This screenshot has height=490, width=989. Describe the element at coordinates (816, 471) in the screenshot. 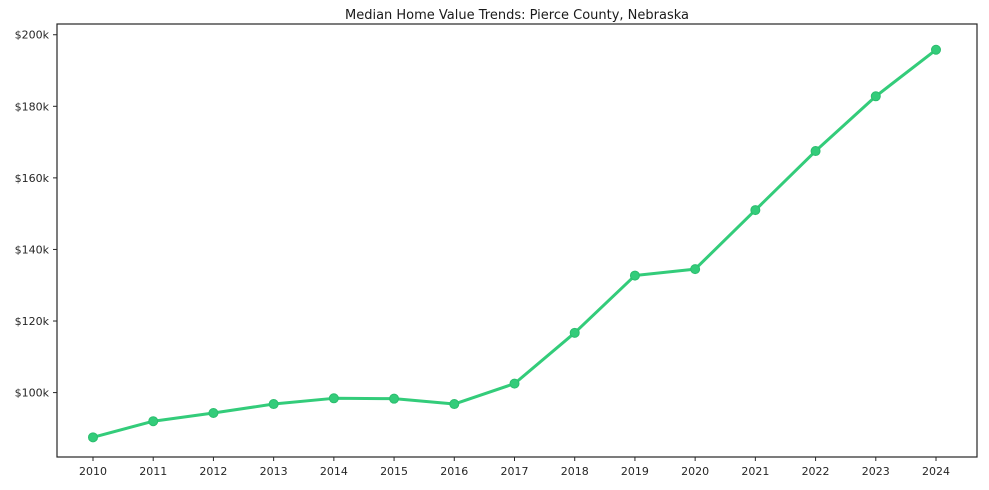

I see `x-tick-label: 2022` at that location.